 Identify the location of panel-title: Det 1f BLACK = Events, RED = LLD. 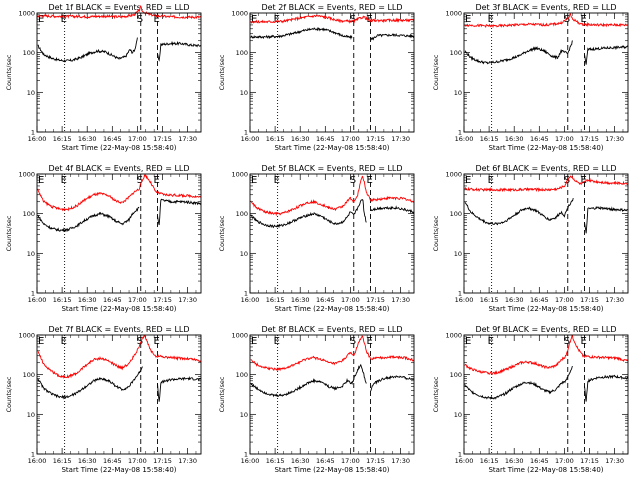
(118, 7).